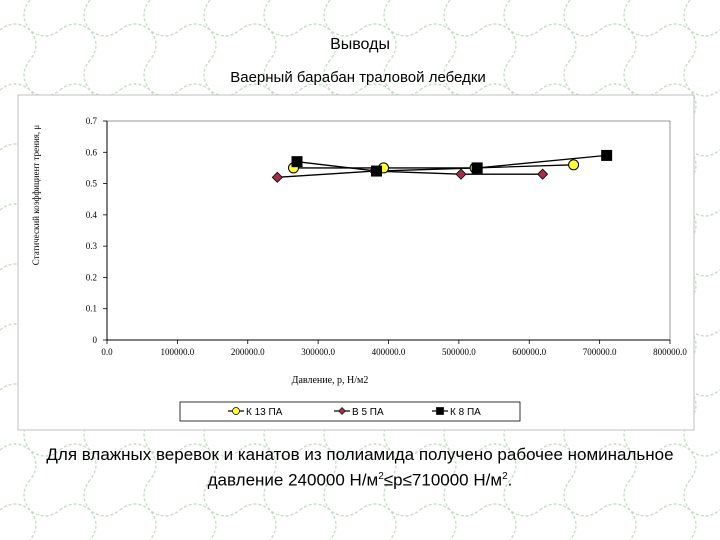  I want to click on x-tick-label: 700000.0, so click(600, 352).